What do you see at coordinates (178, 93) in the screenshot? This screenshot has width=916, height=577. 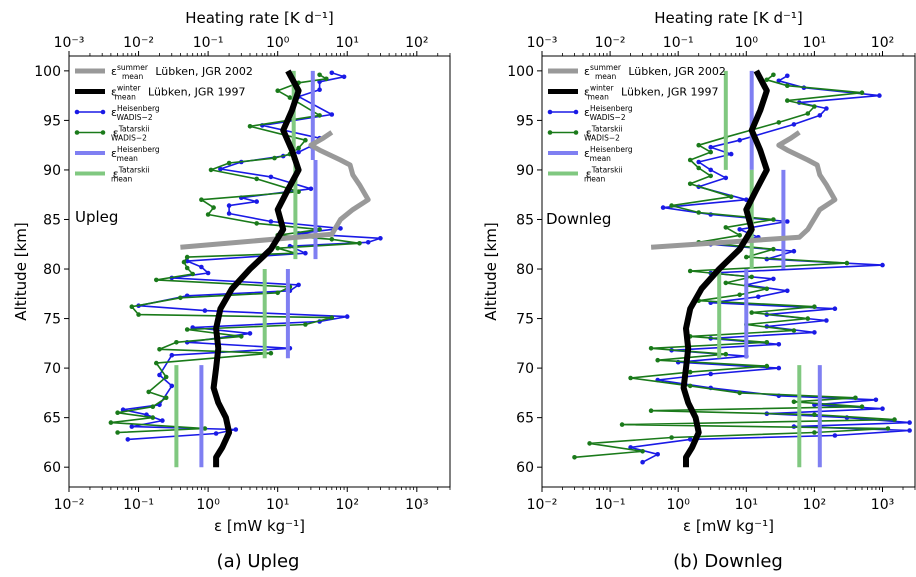 I see `legend-label: εwinter mean Lübken, JGR 1997` at bounding box center [178, 93].